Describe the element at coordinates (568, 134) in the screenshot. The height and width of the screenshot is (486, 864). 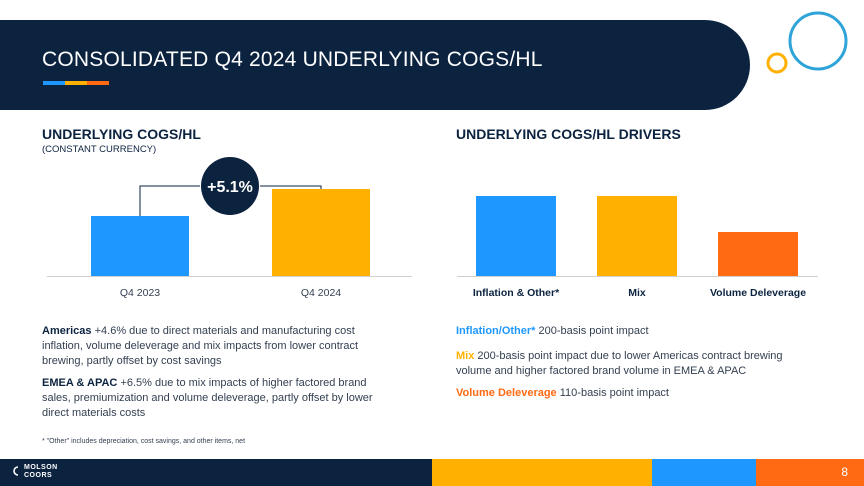
I see `right-section-title: UNDERLYING COGS/HL DRIVERS` at that location.